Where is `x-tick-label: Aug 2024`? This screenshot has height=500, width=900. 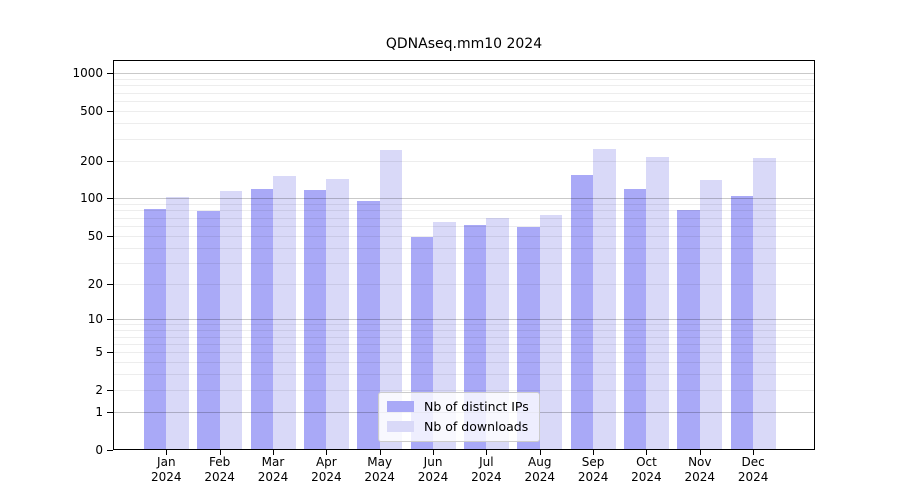
x-tick-label: Aug 2024 is located at coordinates (540, 470).